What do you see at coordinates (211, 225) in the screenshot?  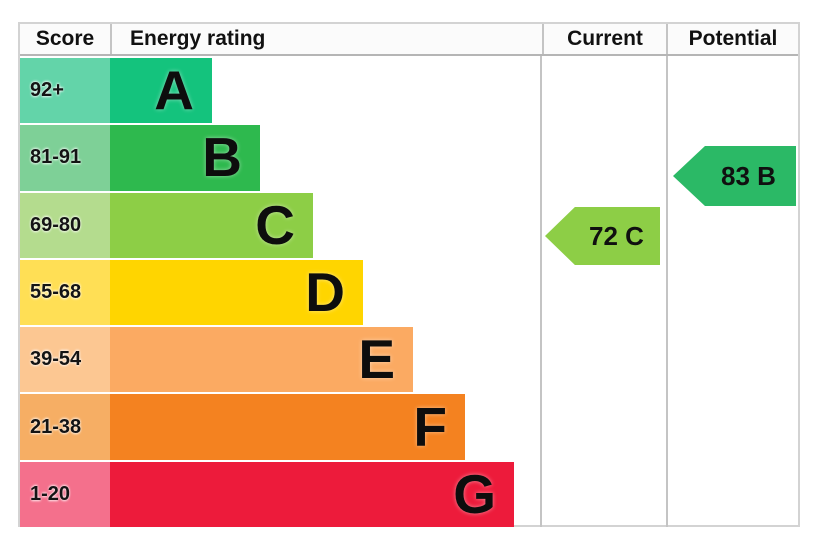 I see `rating-bar-c: C` at bounding box center [211, 225].